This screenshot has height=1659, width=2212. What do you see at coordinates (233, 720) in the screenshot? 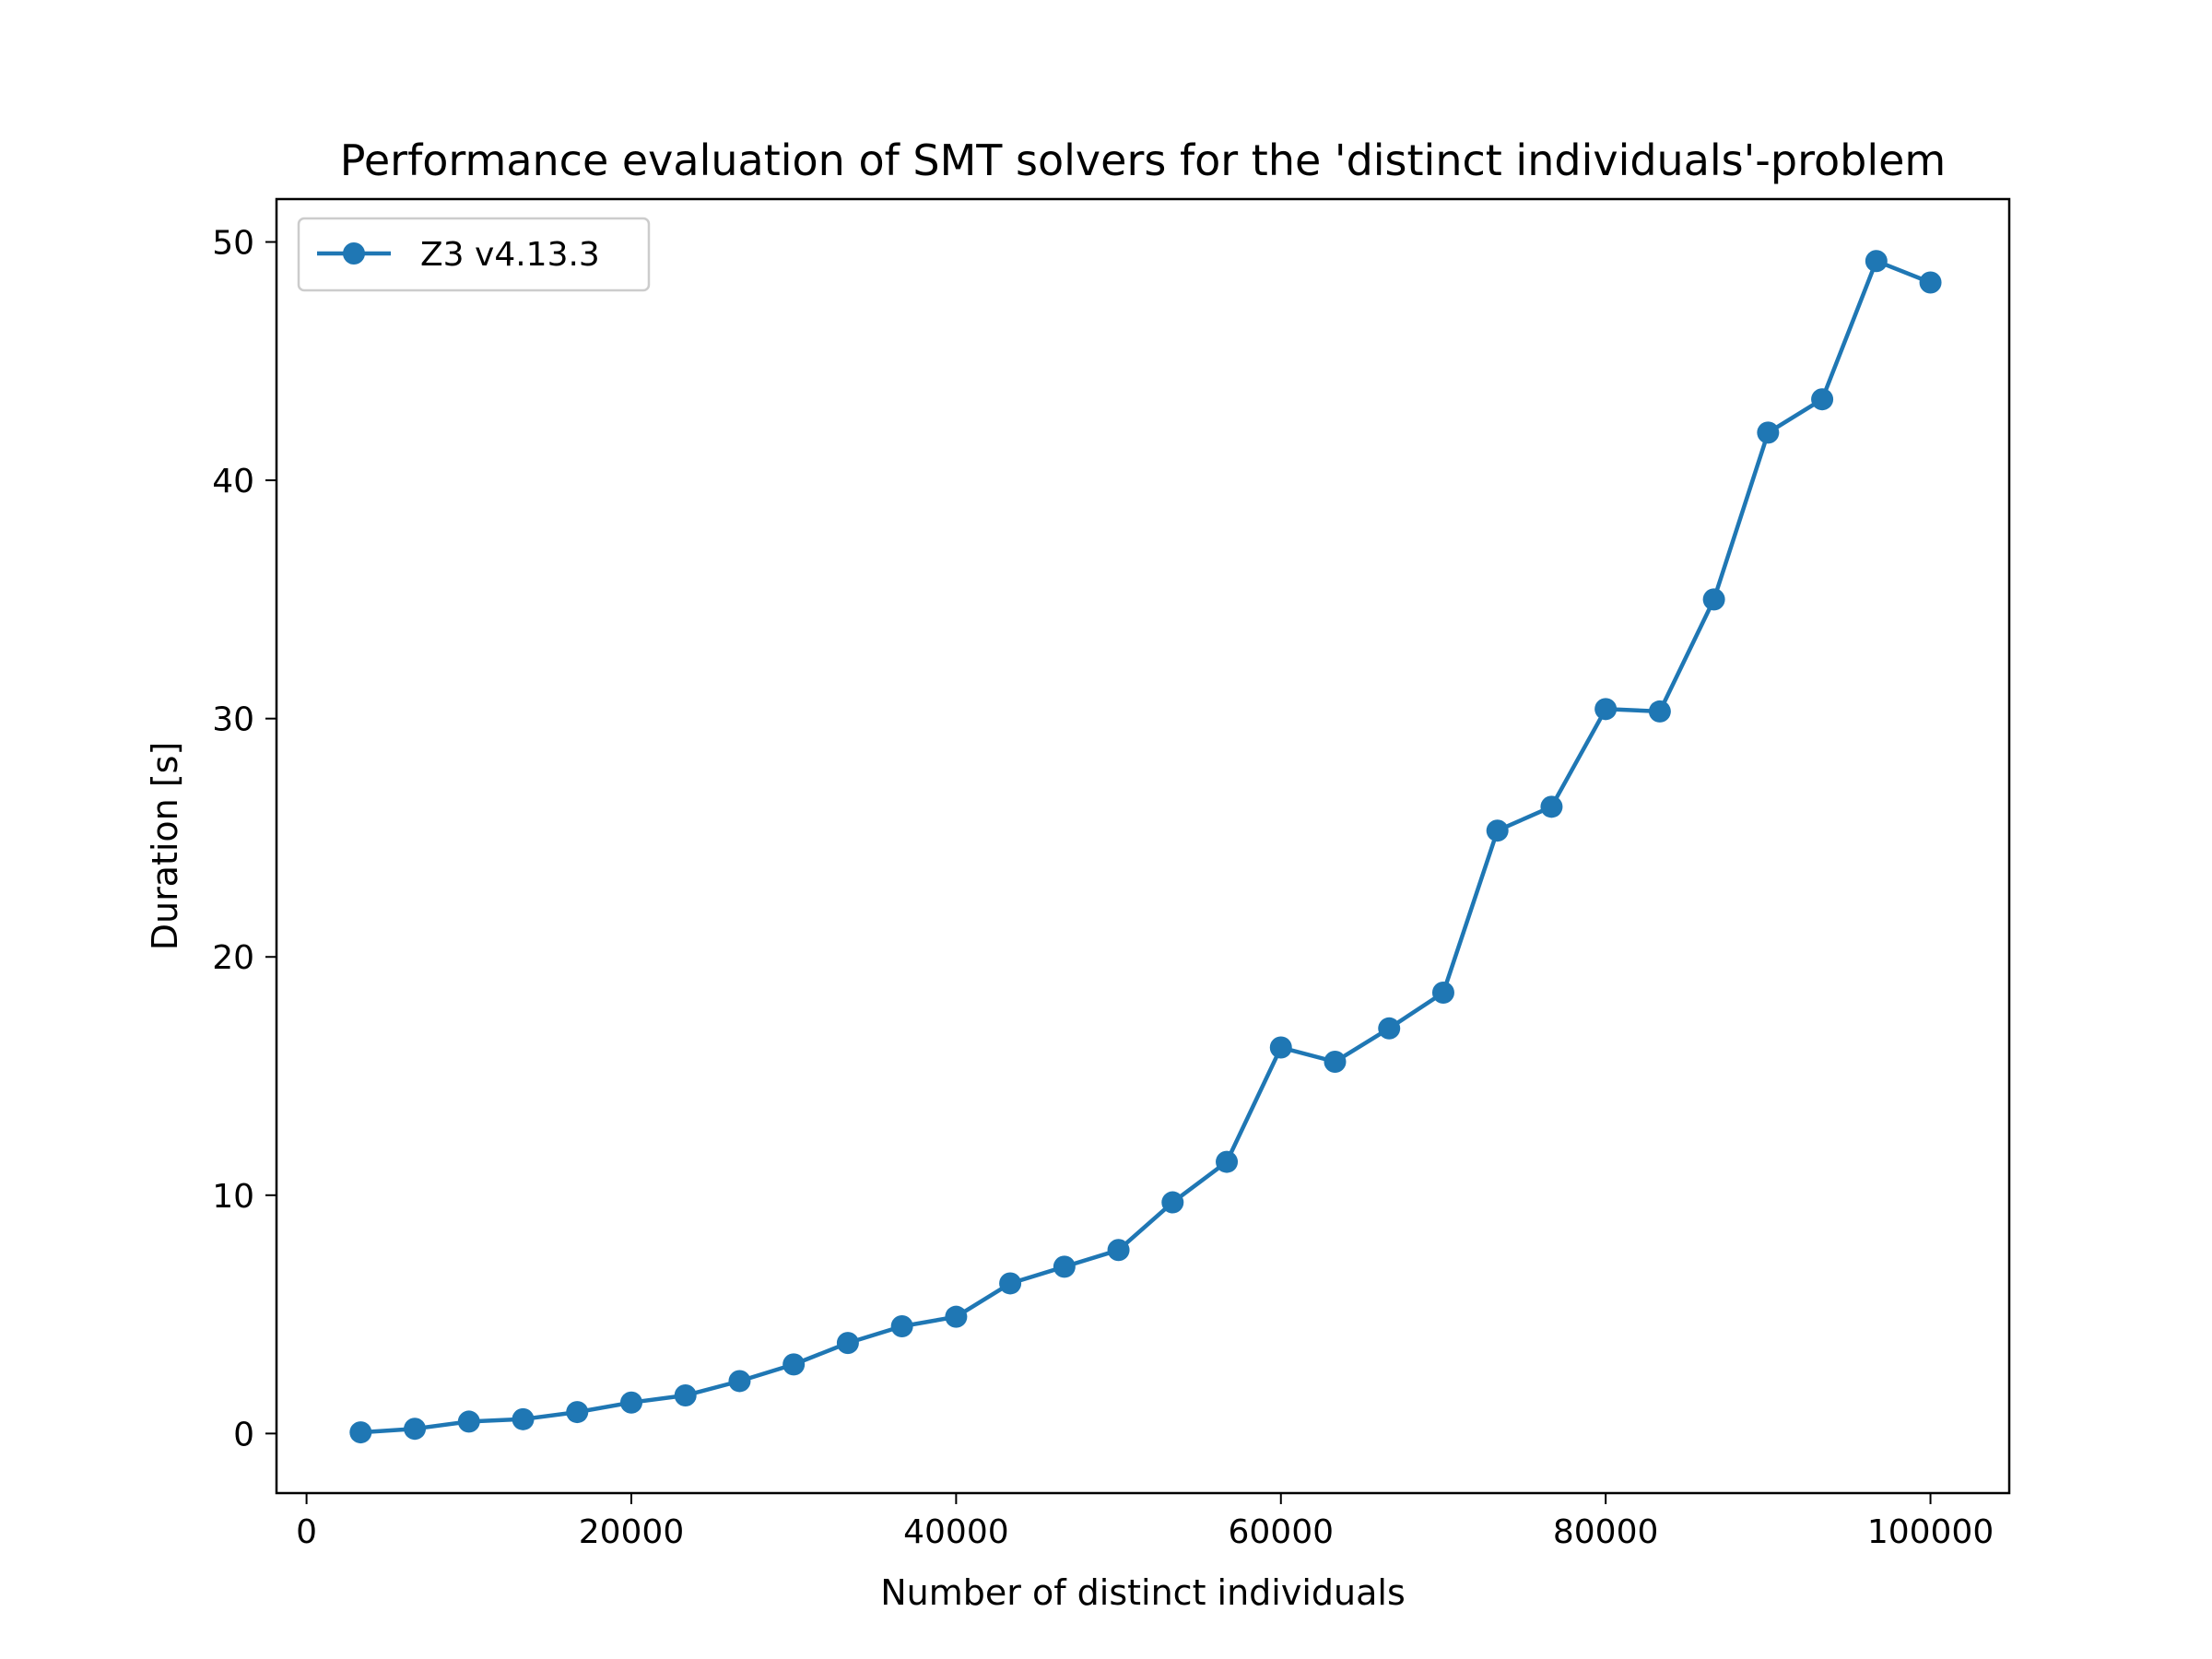
I see `y-tick-label: 30` at bounding box center [233, 720].